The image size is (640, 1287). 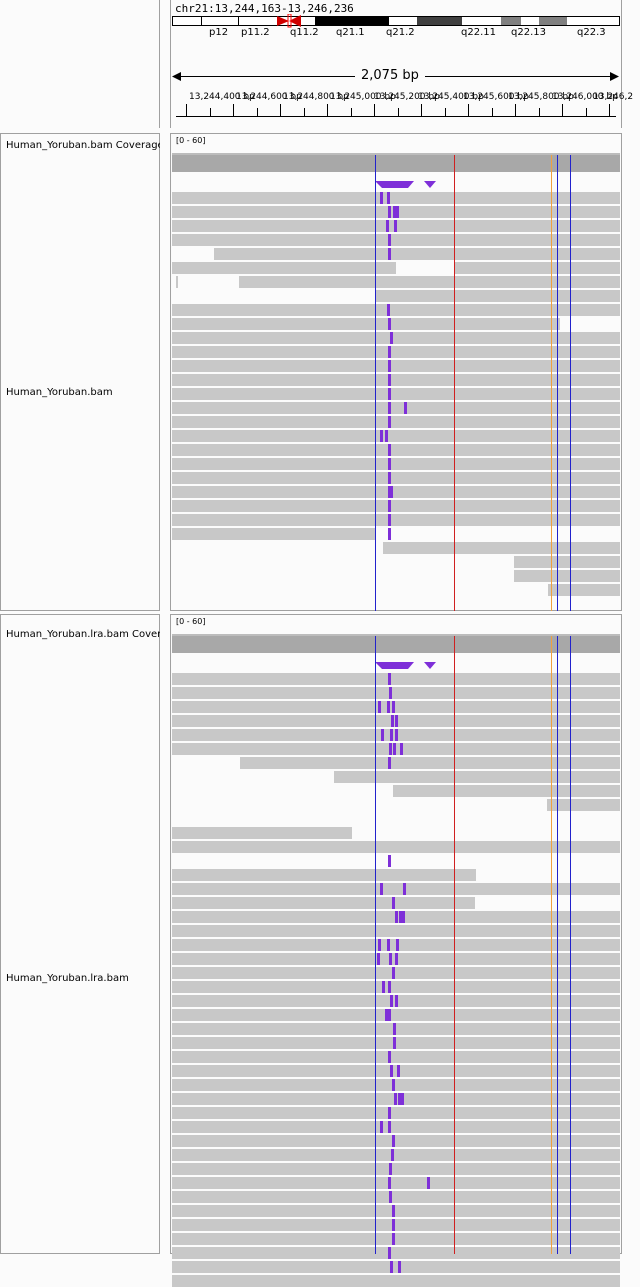 What do you see at coordinates (83, 634) in the screenshot?
I see `coverage-track-label-2: Human_Yoruban.lra.bam Coverage` at bounding box center [83, 634].